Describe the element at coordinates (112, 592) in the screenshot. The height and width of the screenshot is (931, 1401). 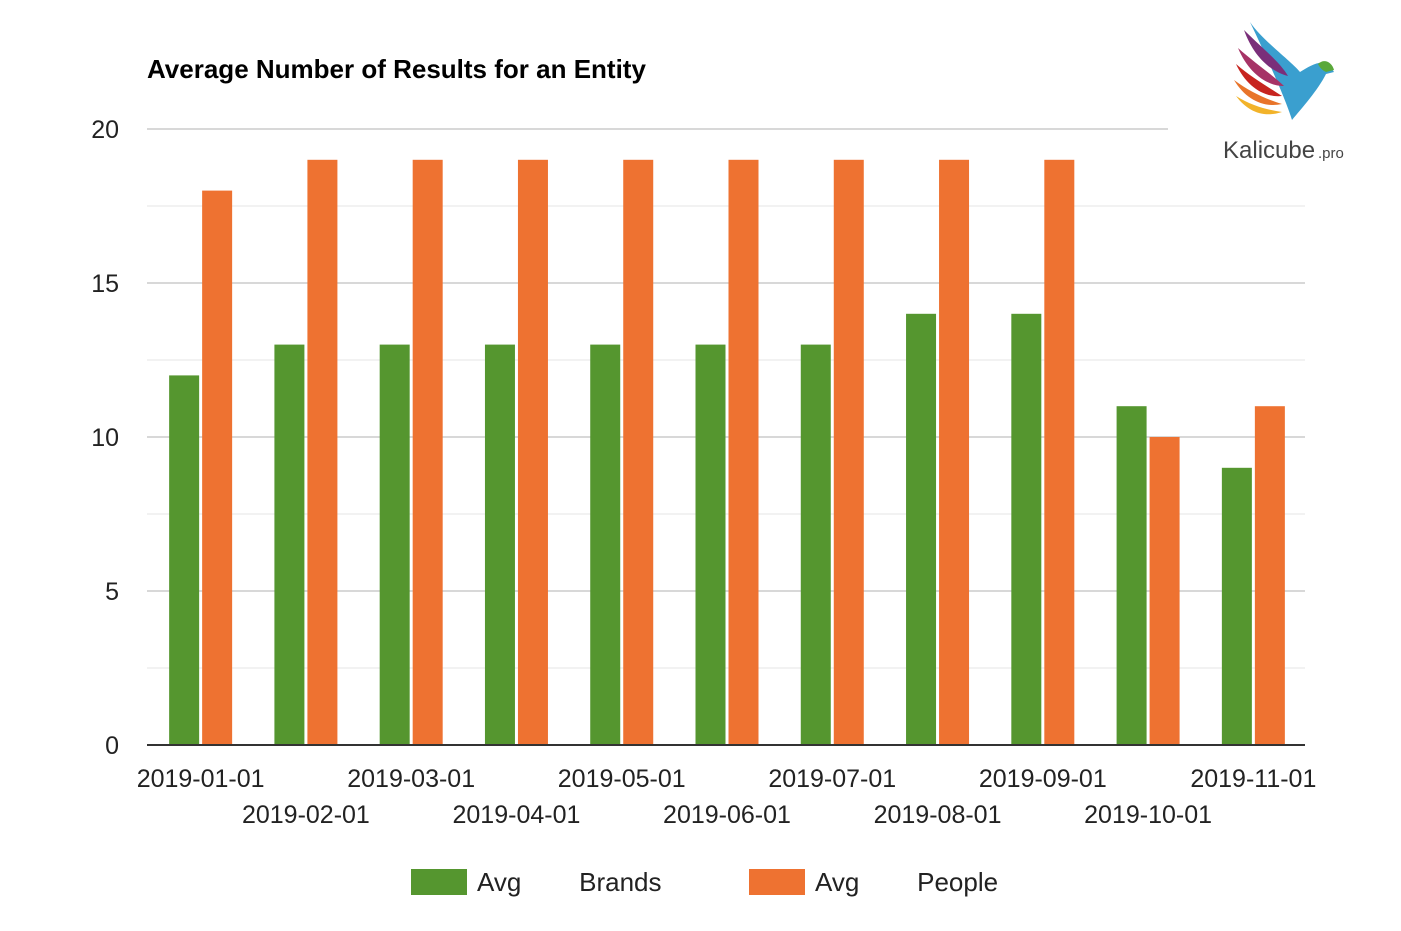
I see `y-tick-label: 5` at that location.